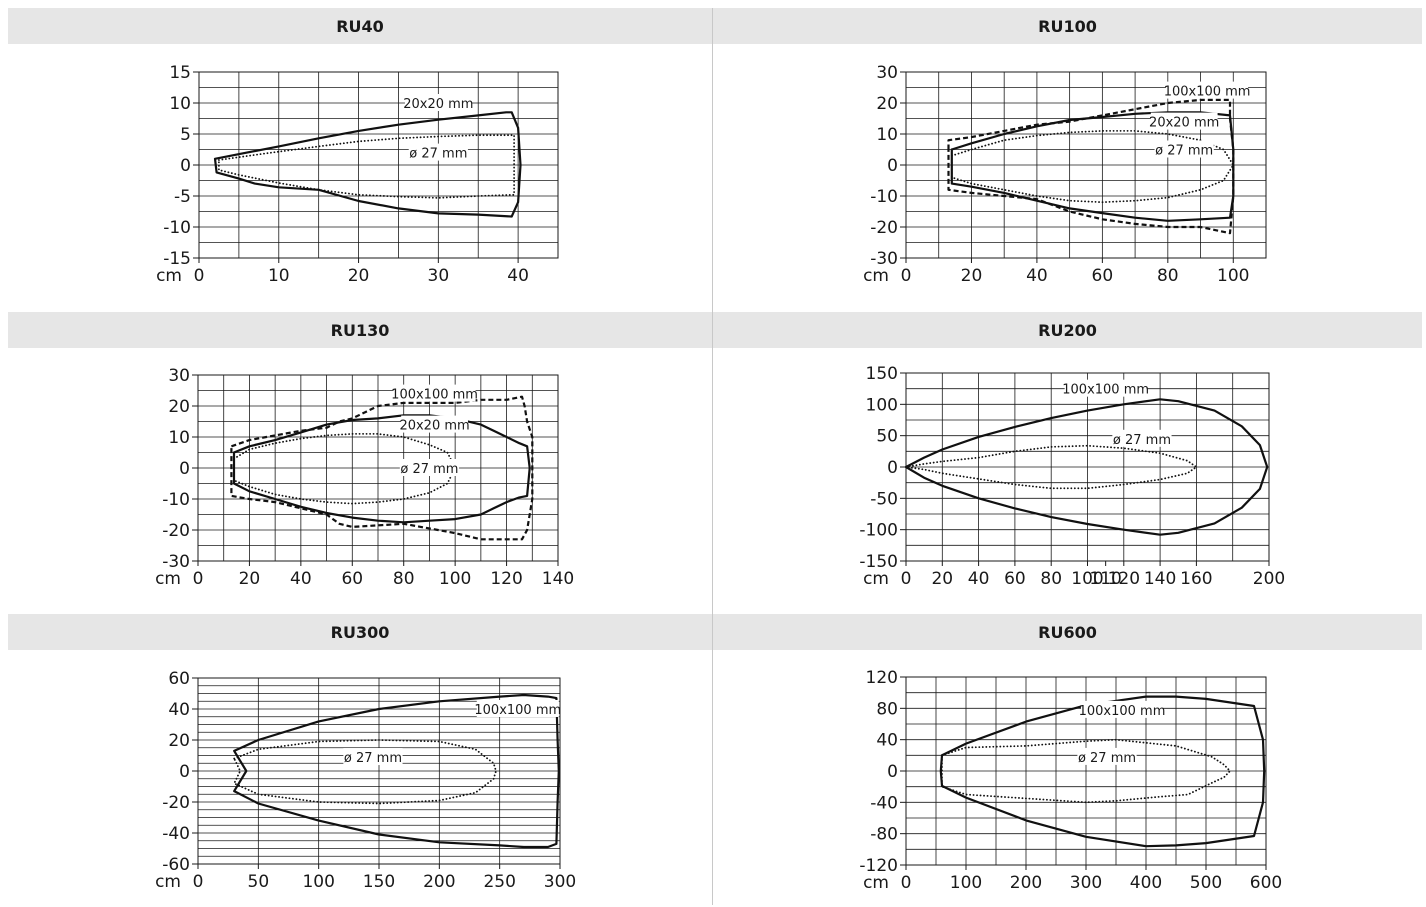 This screenshot has width=1426, height=907. Describe the element at coordinates (1103, 276) in the screenshot. I see `x-tick-label: 60` at that location.